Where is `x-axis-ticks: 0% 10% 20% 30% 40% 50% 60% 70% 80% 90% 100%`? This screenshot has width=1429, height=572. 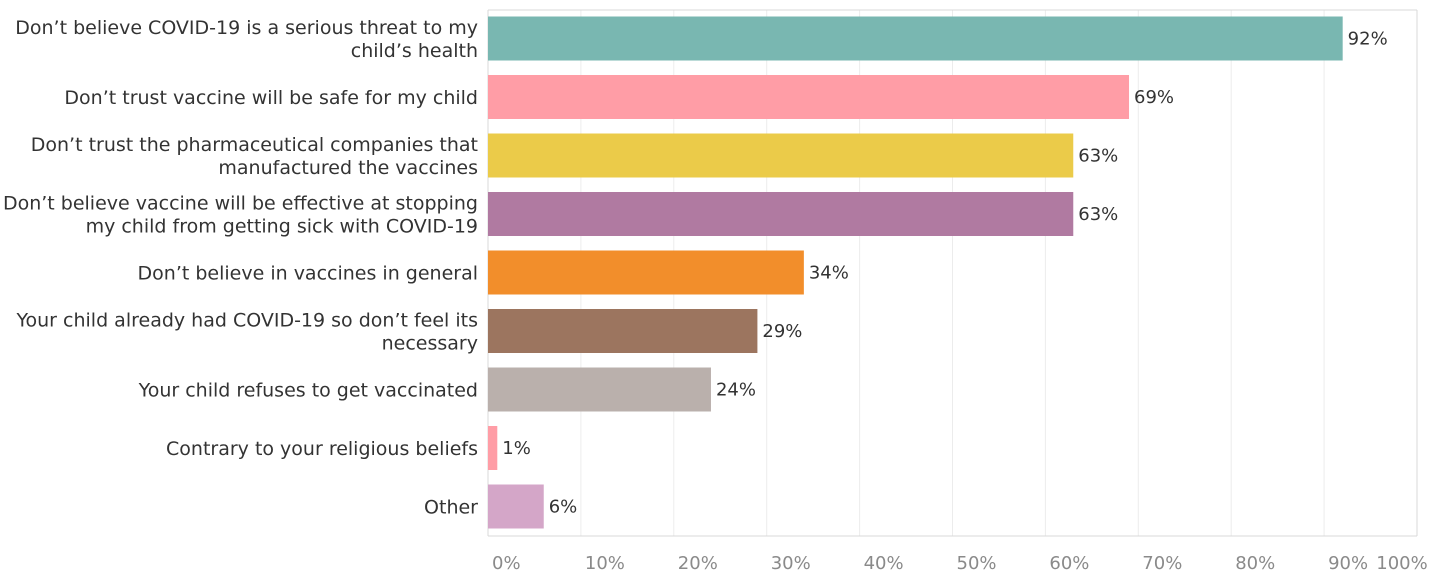 x-axis-ticks: 0% 10% 20% 30% 40% 50% 60% 70% 80% 90% 100% is located at coordinates (960, 562).